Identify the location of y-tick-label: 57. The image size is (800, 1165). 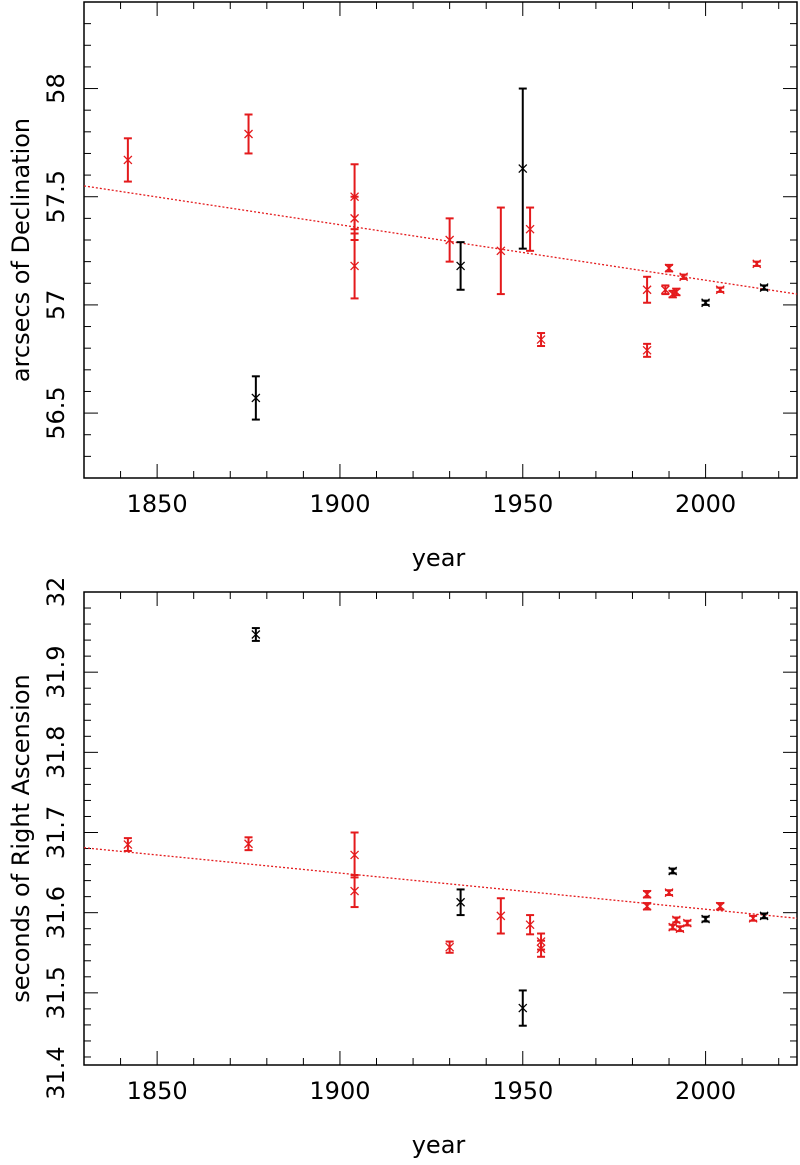
(56, 305).